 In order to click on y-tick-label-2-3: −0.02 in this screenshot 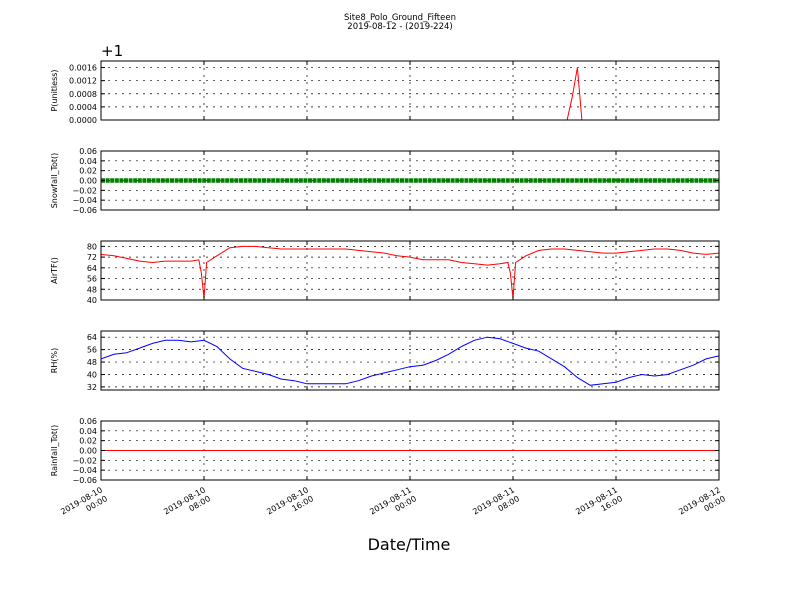, I will do `click(84, 190)`.